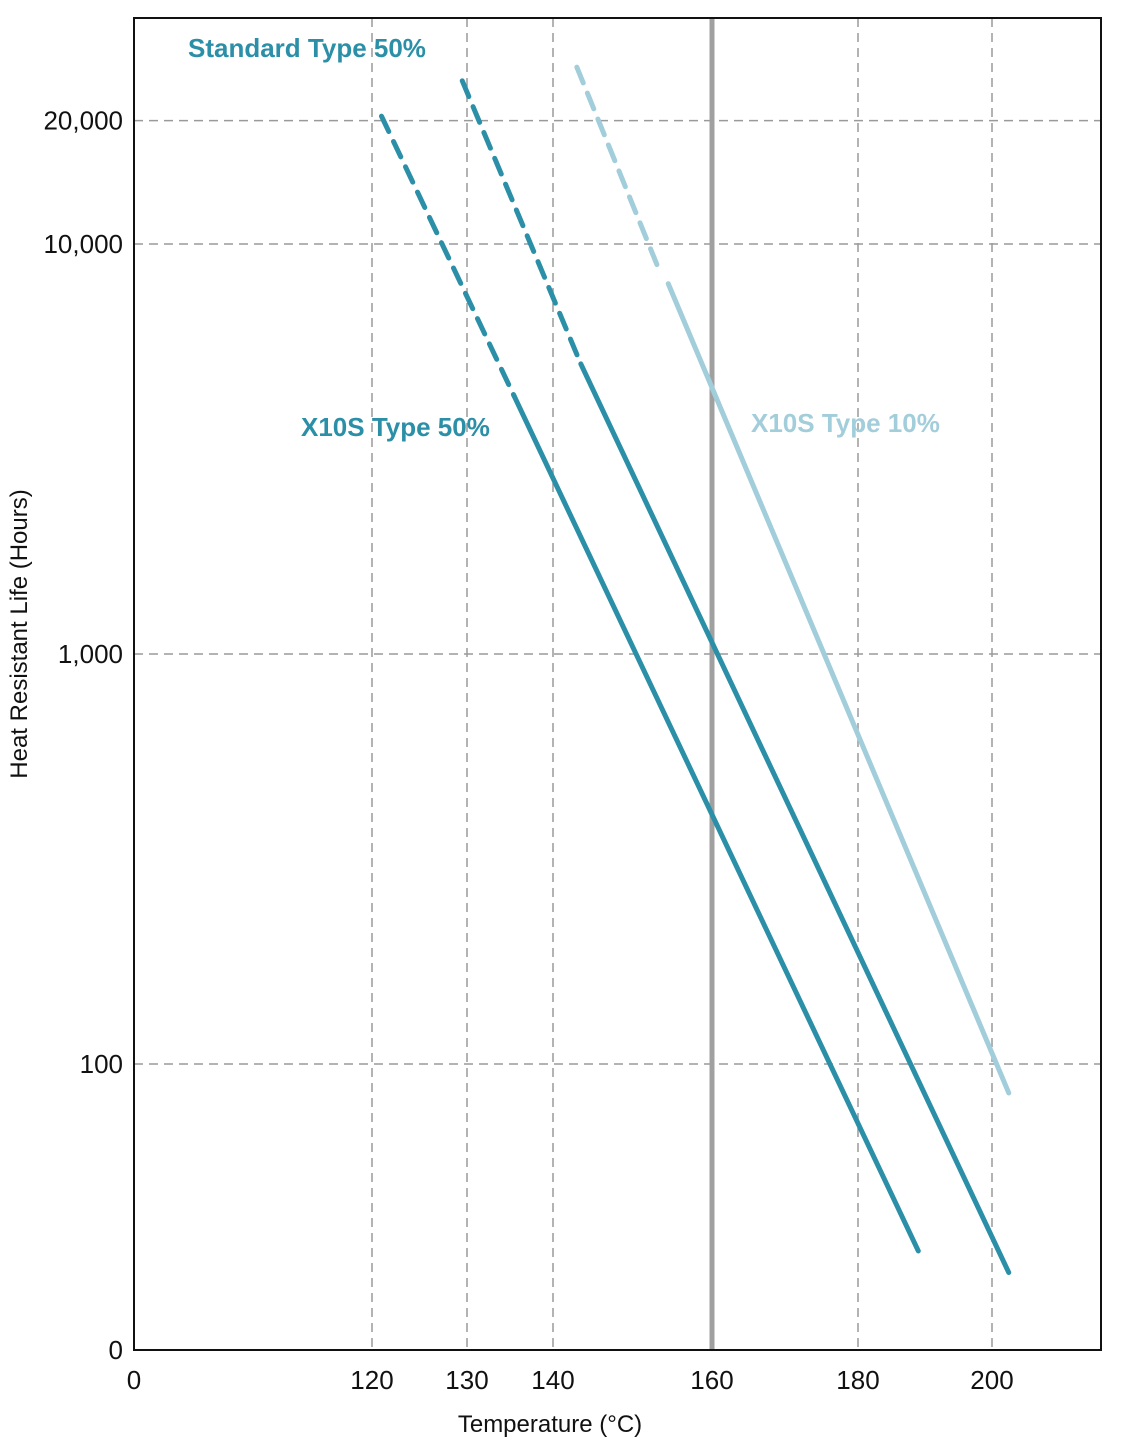  Describe the element at coordinates (711, 1380) in the screenshot. I see `x-tick-label-160: 160` at that location.